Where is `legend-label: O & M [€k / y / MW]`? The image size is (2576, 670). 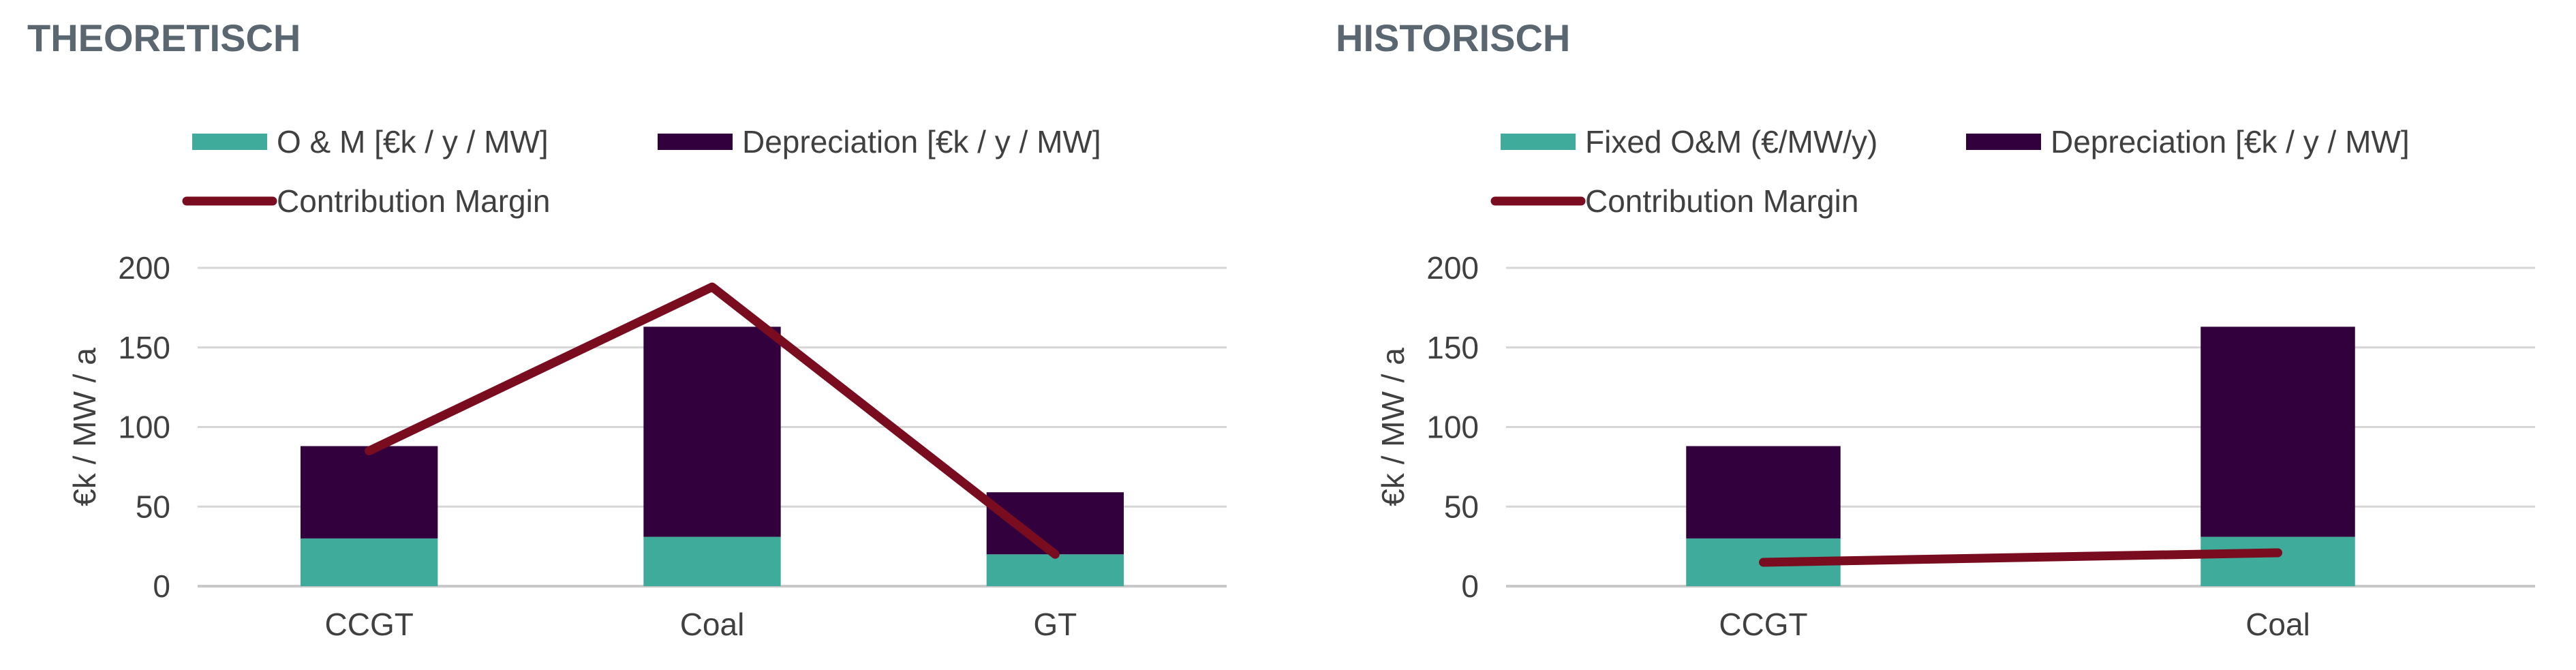
legend-label: O & M [€k / y / MW] is located at coordinates (413, 141).